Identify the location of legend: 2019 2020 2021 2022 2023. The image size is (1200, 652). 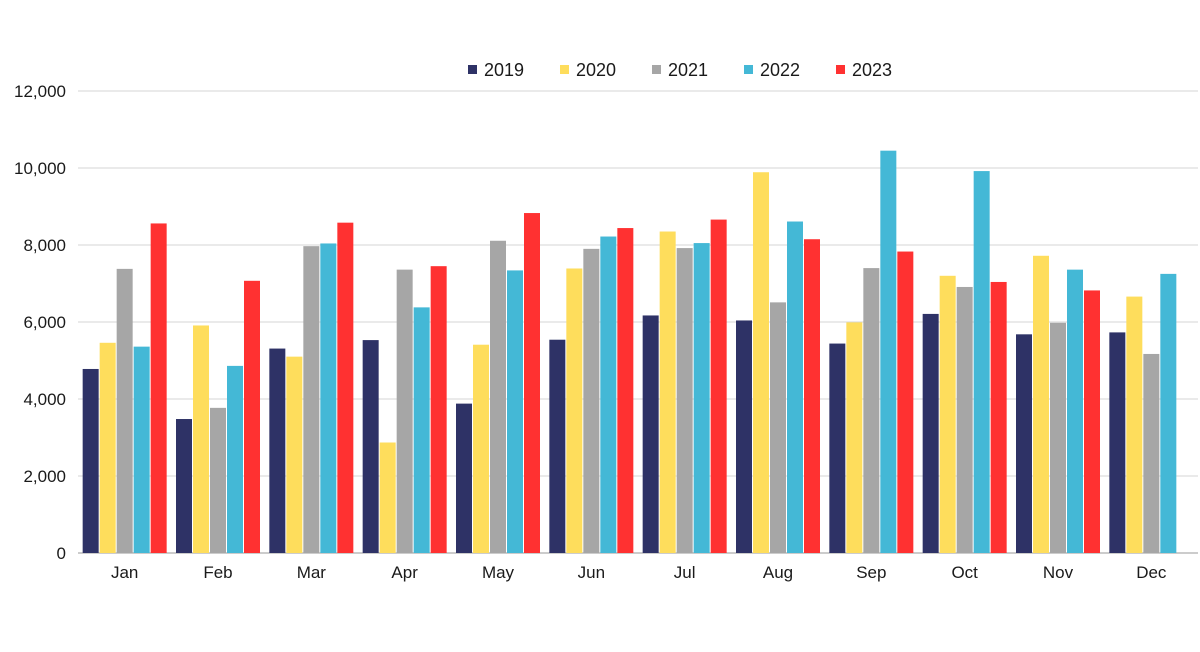
(680, 70).